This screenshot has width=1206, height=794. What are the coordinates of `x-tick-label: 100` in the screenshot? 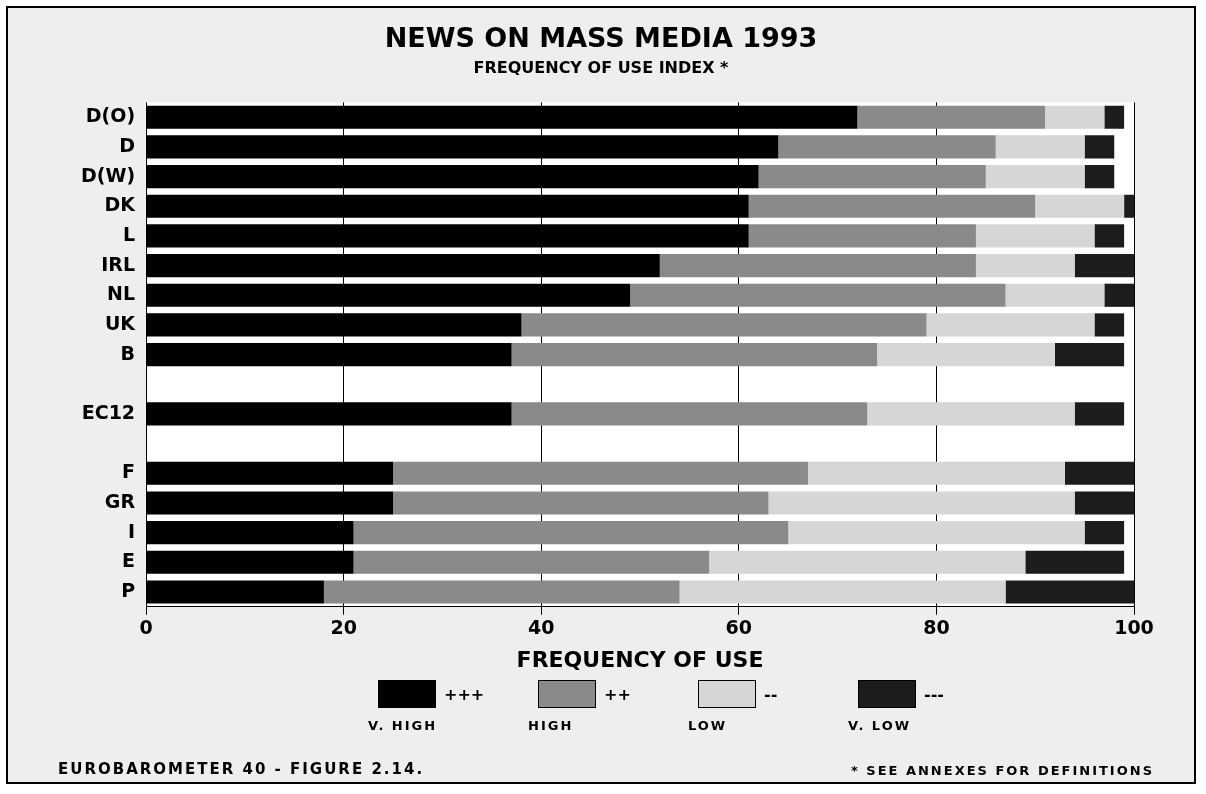 It's located at (1134, 627).